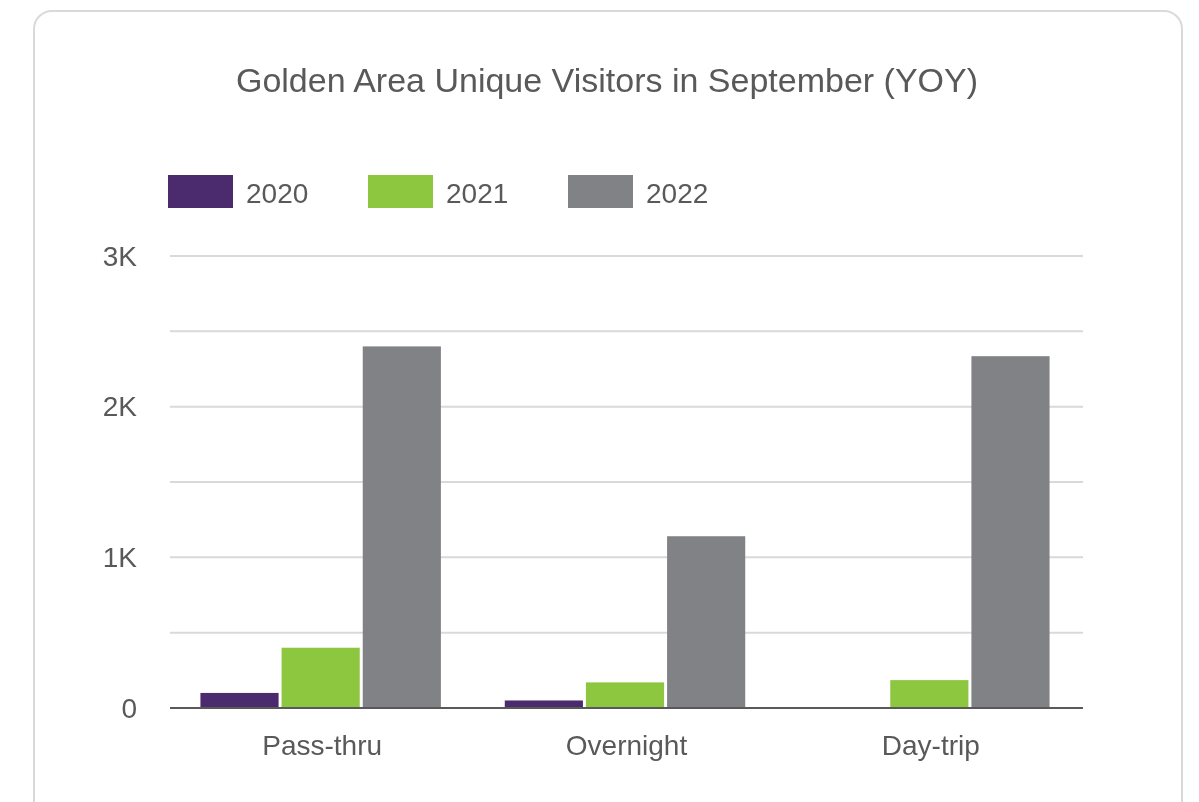 The width and height of the screenshot is (1199, 802). I want to click on y-tick-label: 0, so click(129, 708).